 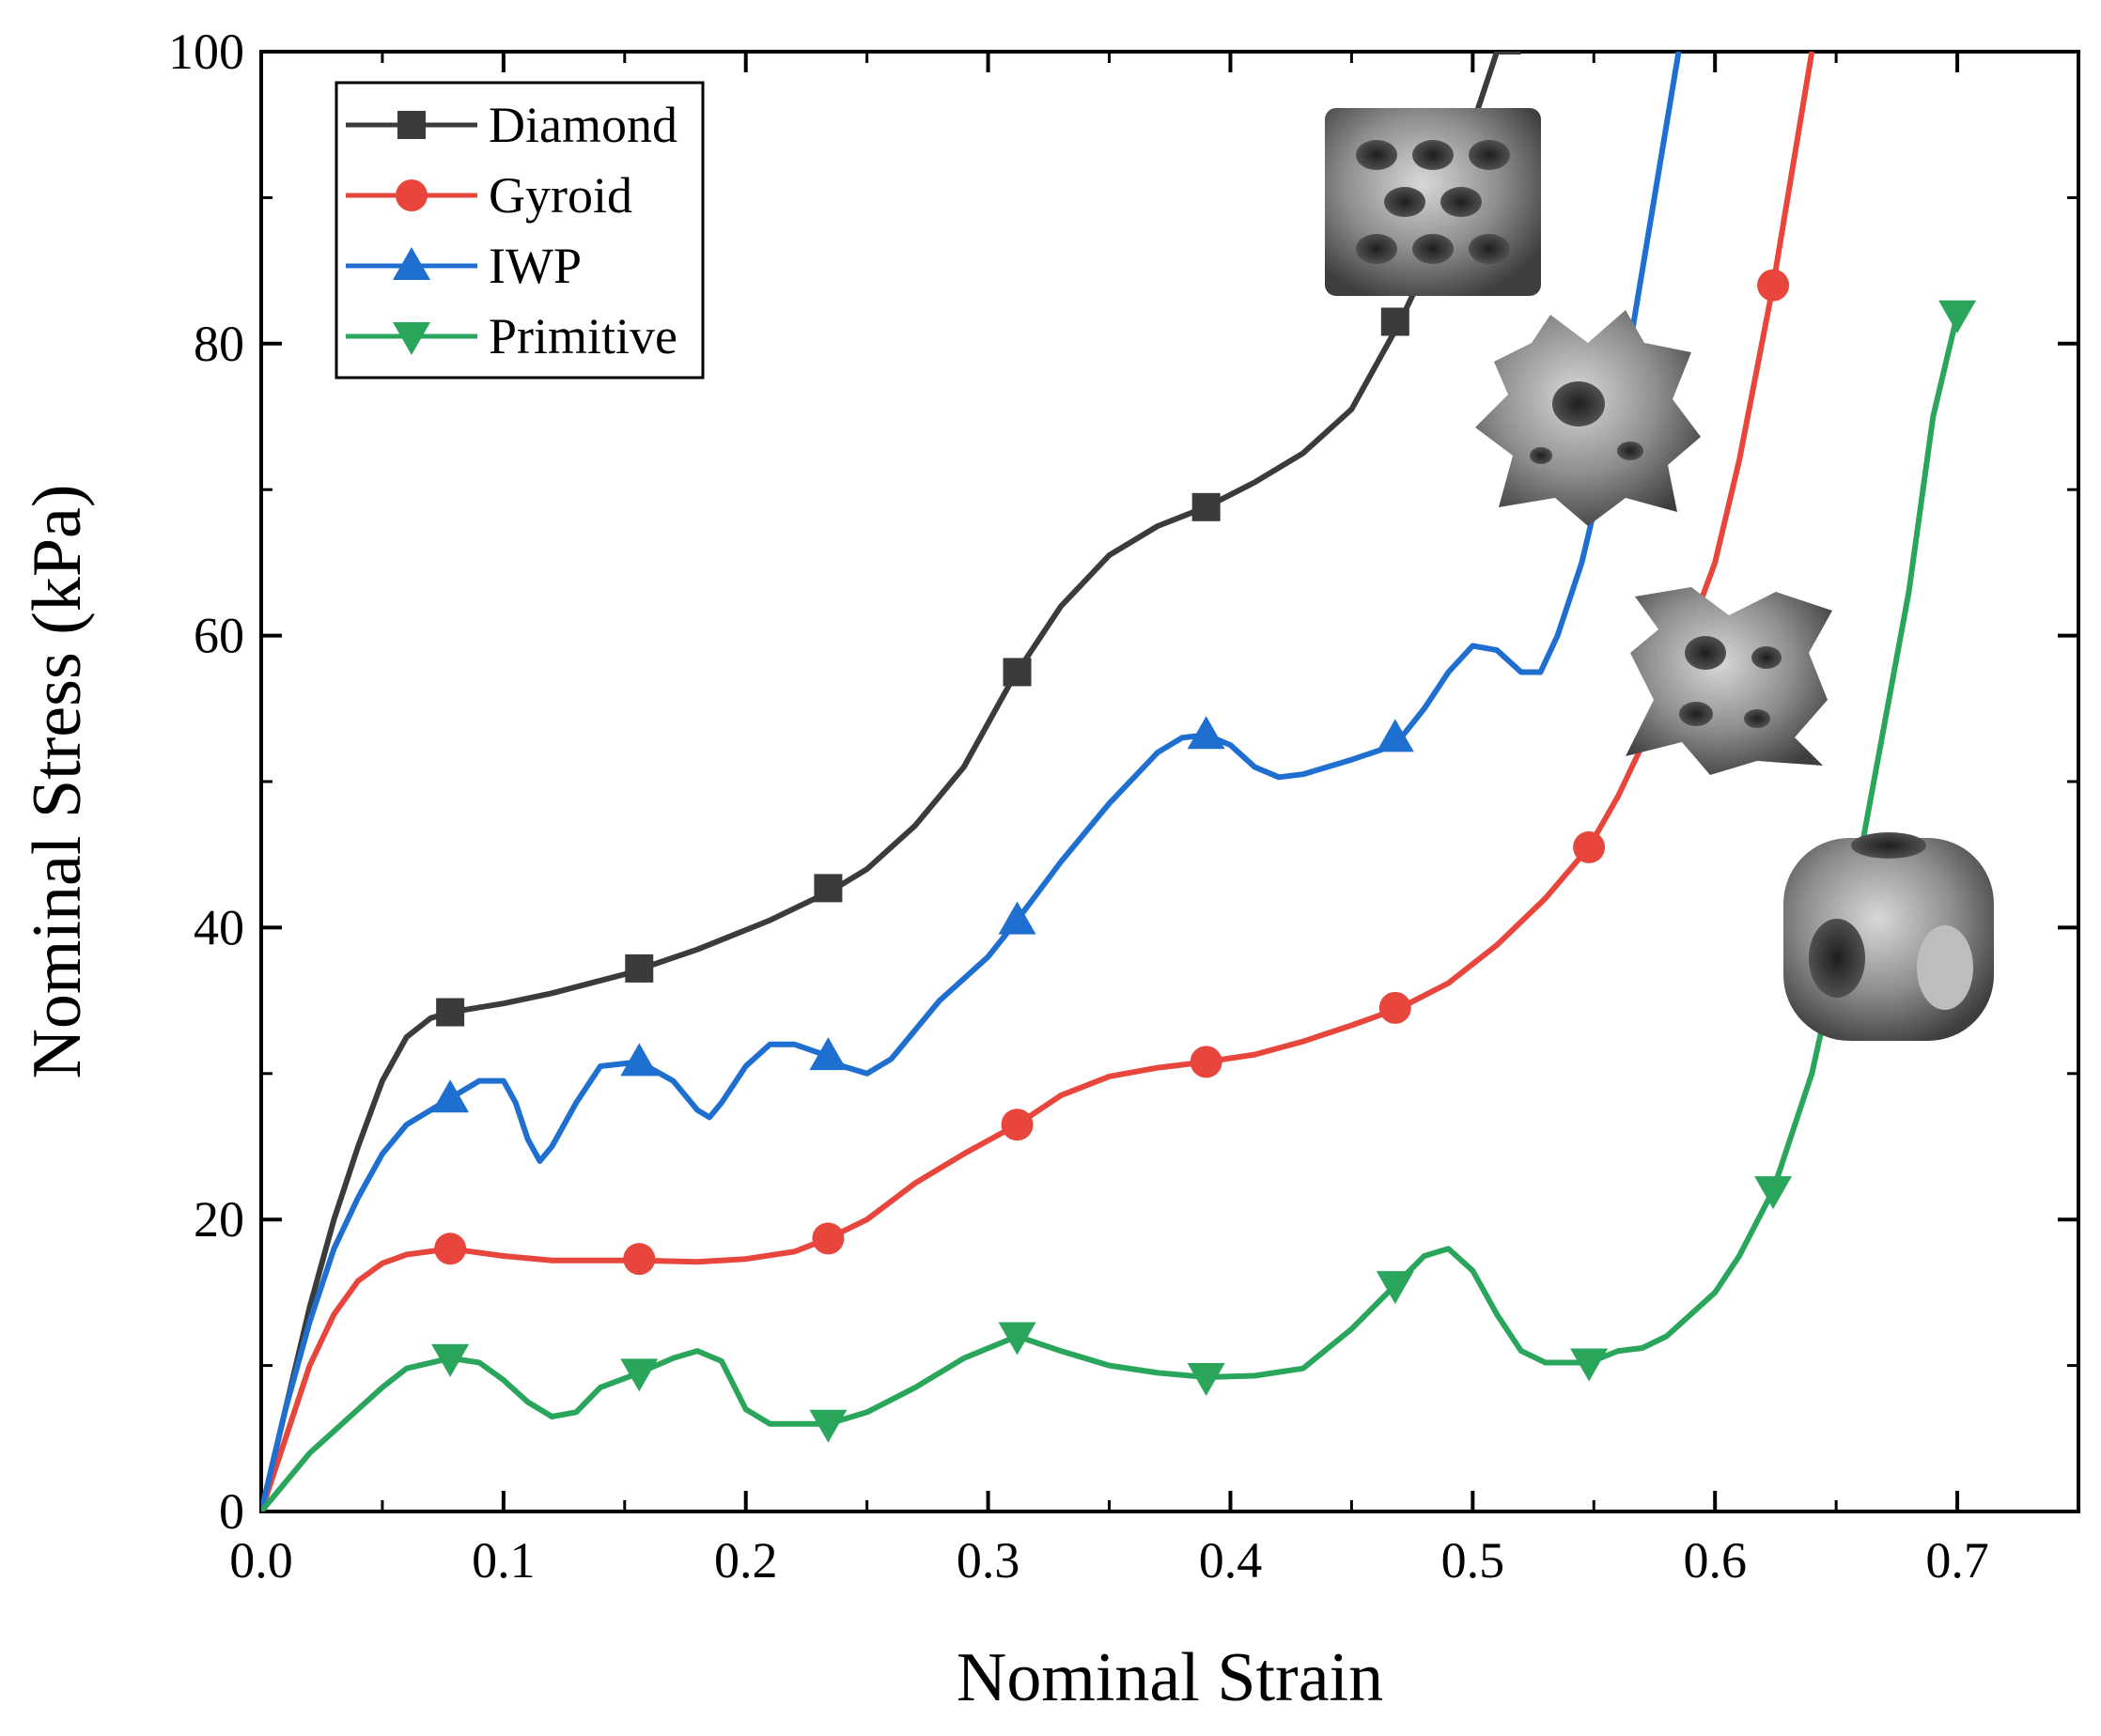 What do you see at coordinates (219, 636) in the screenshot?
I see `y-tick-label: 60` at bounding box center [219, 636].